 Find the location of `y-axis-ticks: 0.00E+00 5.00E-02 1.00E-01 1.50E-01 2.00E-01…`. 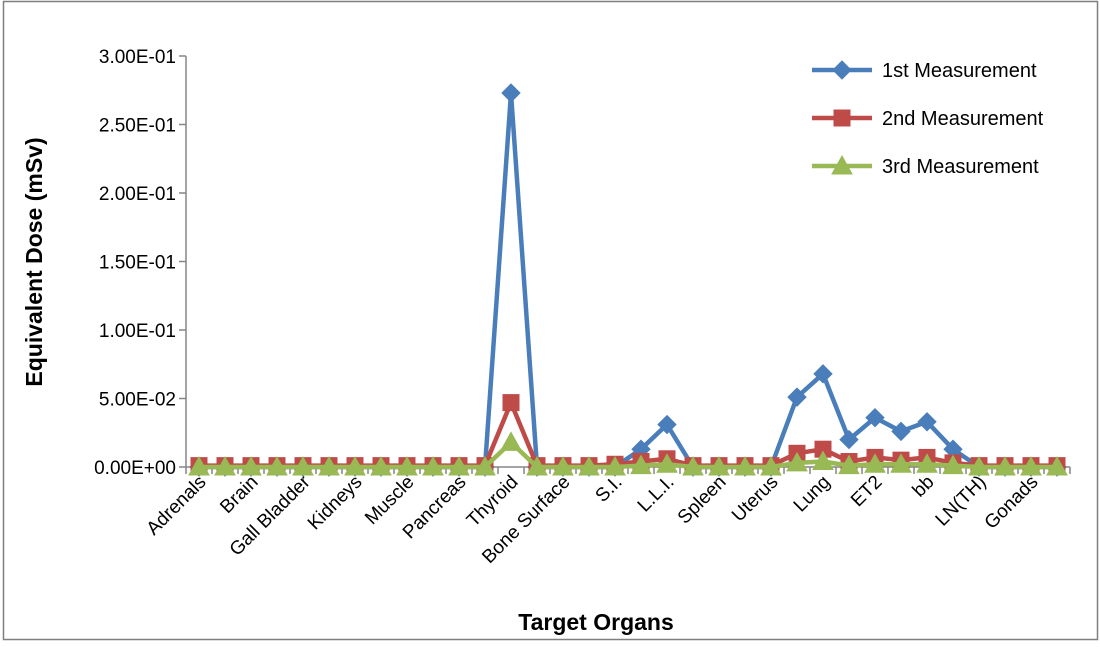

y-axis-ticks: 0.00E+00 5.00E-02 1.00E-01 1.50E-01 2.00E-01… is located at coordinates (140, 263).